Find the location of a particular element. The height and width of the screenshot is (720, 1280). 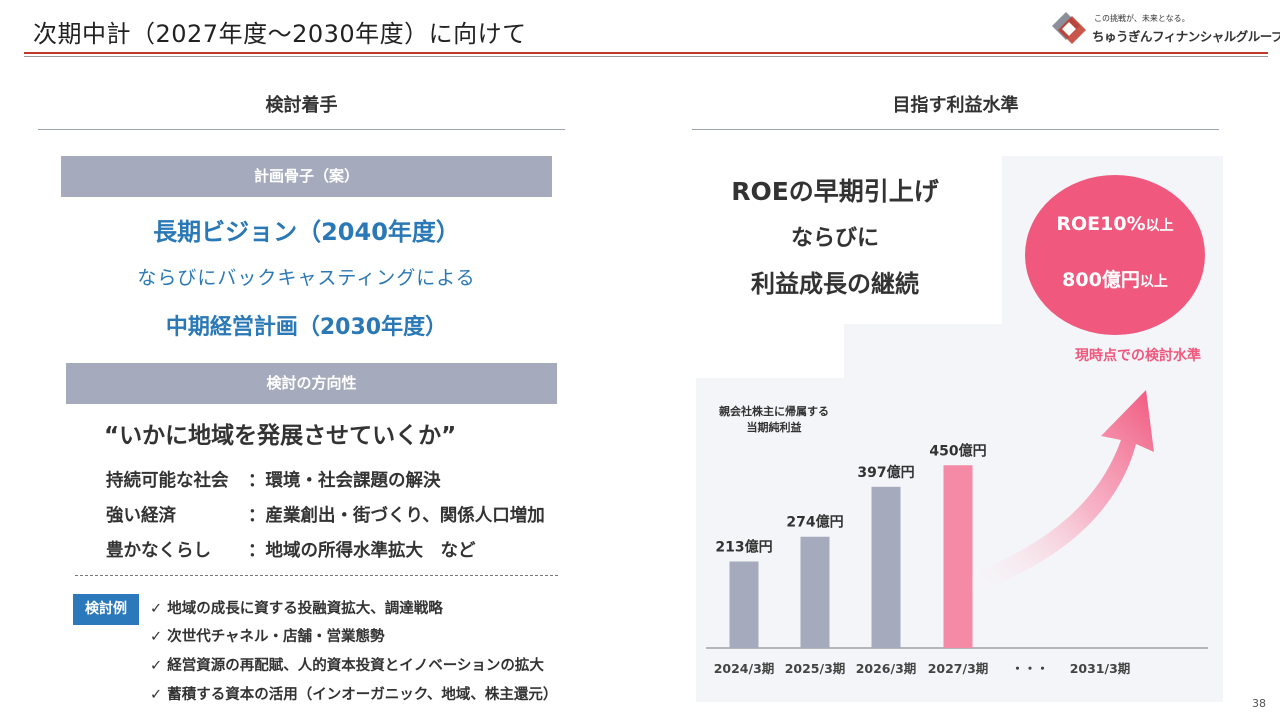

page-title: 次期中計（2027年度～2030年度）に向けて is located at coordinates (280, 34).